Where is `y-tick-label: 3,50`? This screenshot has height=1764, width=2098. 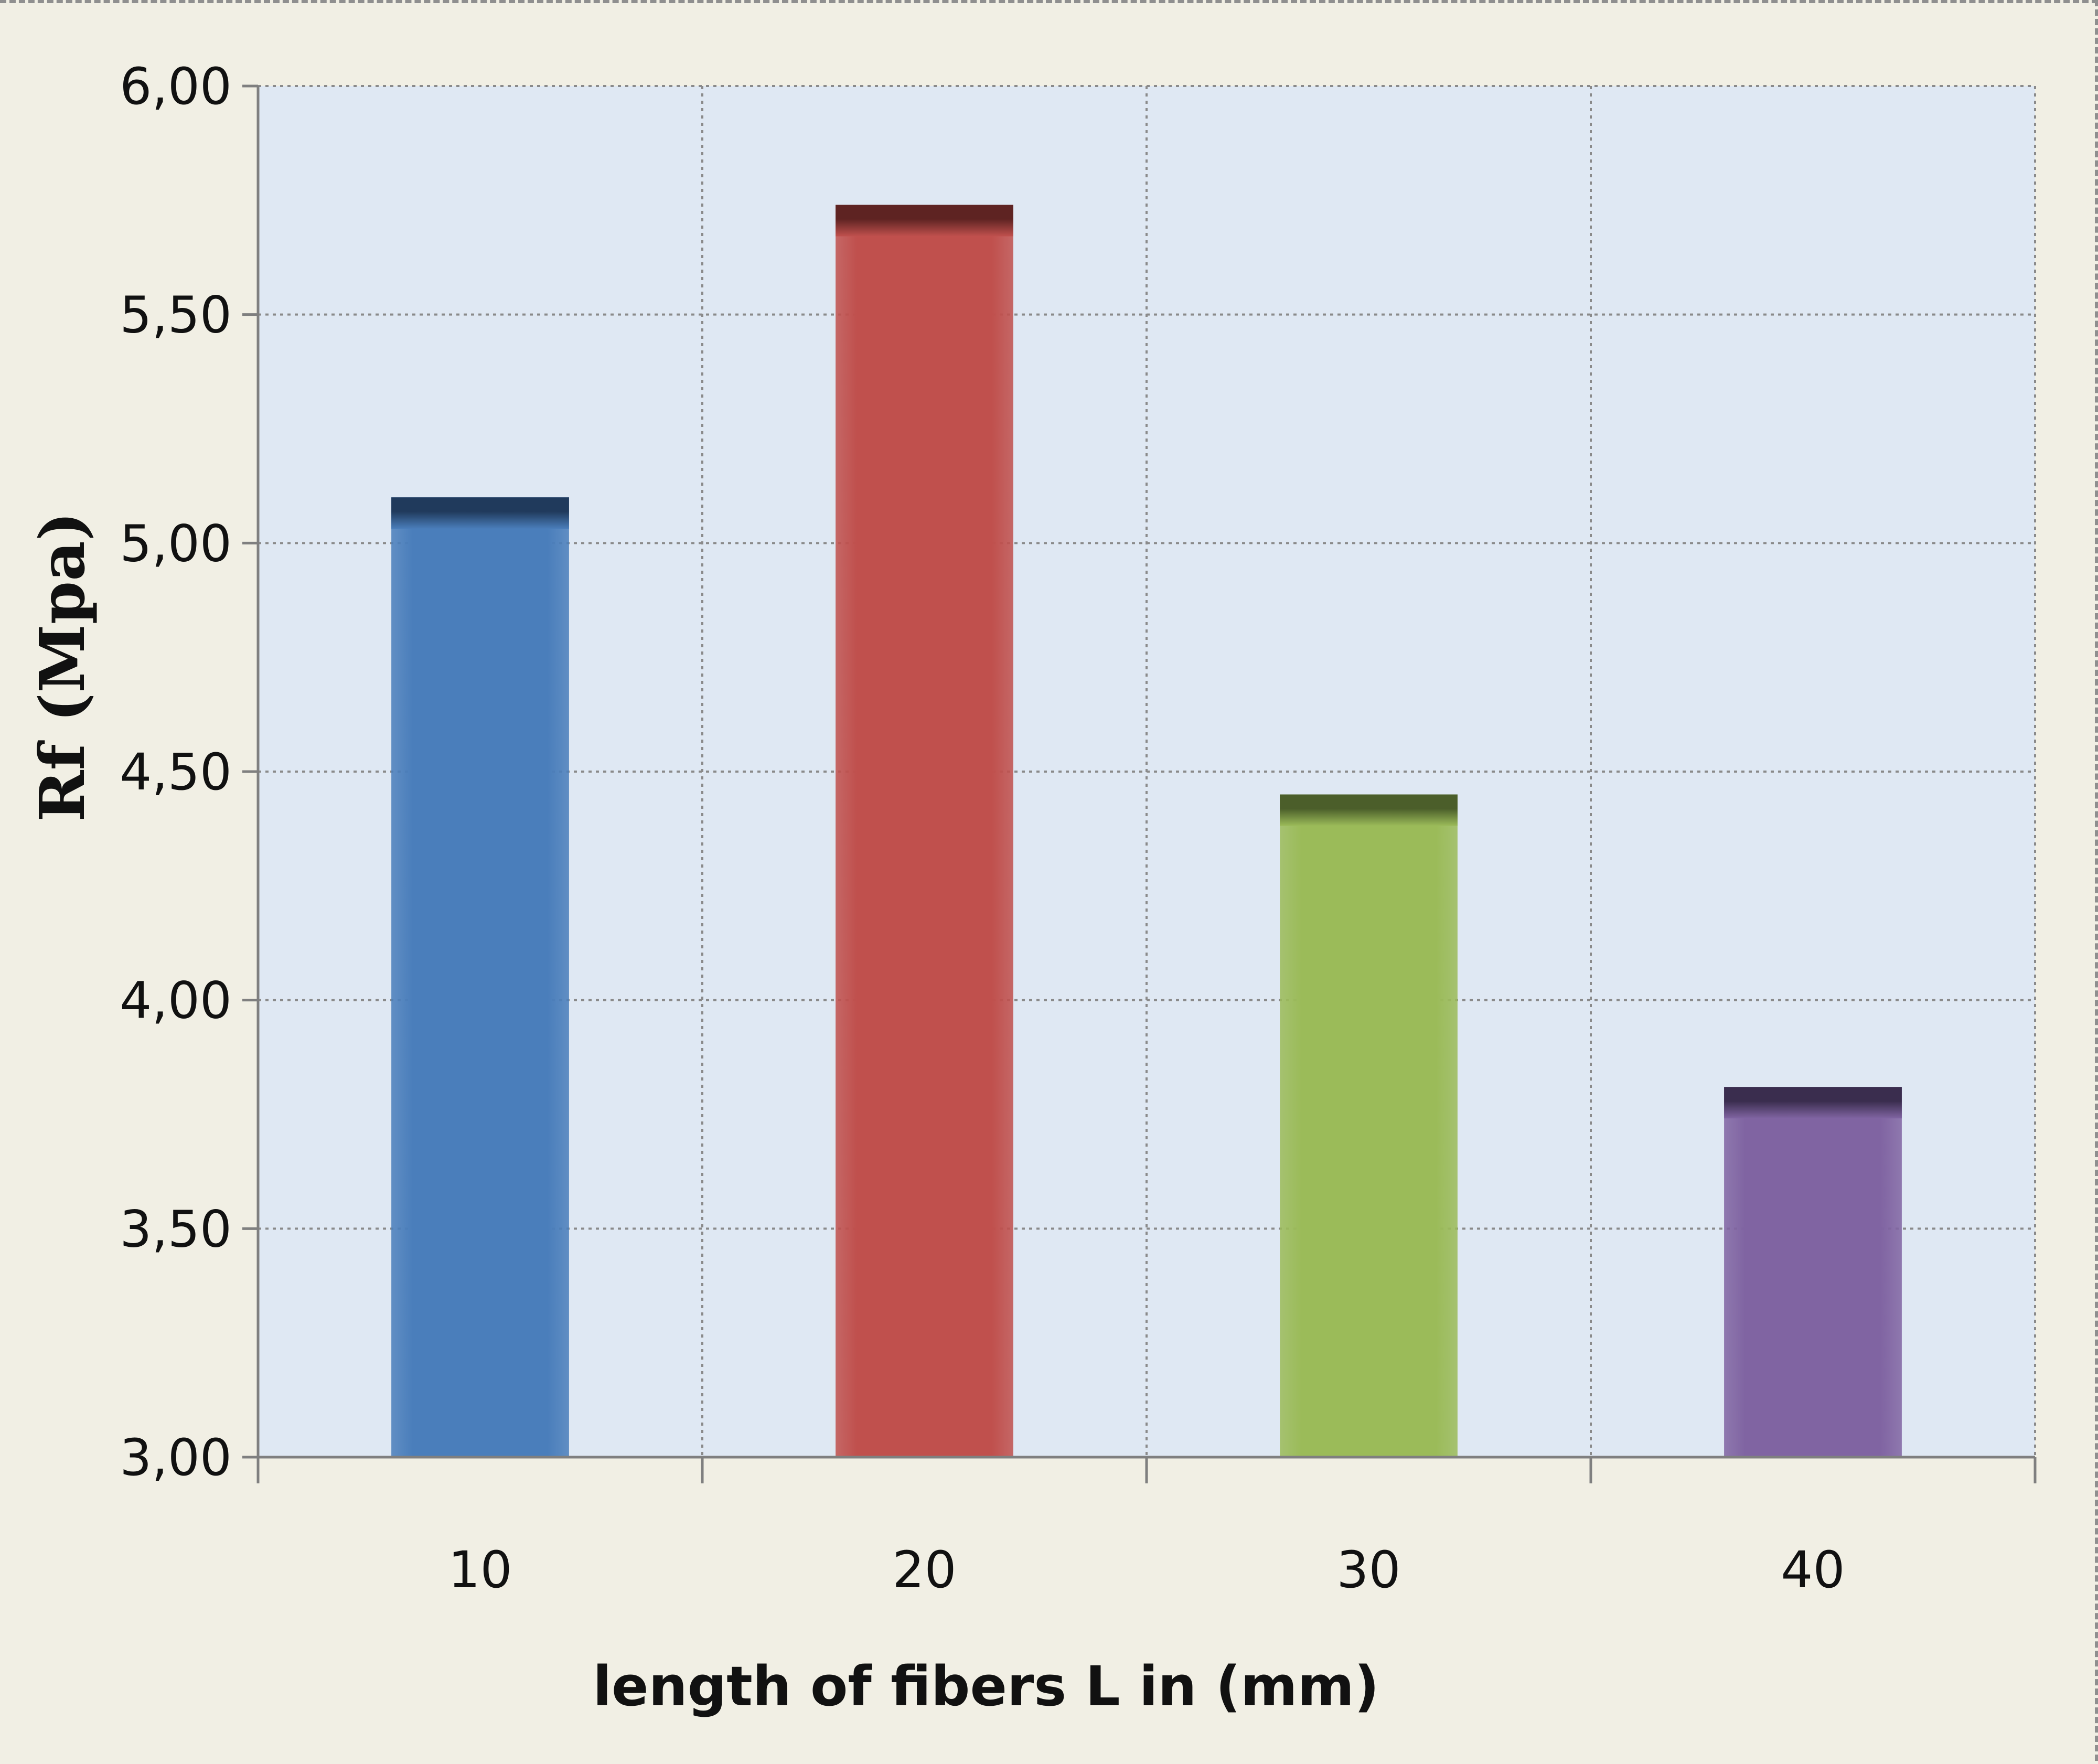
y-tick-label: 3,50 is located at coordinates (176, 1229).